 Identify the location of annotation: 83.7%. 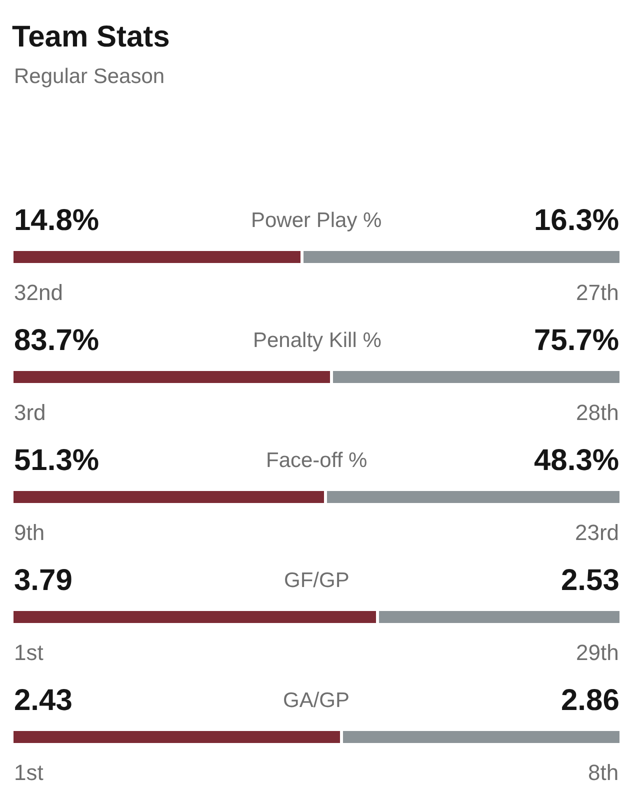
(57, 340).